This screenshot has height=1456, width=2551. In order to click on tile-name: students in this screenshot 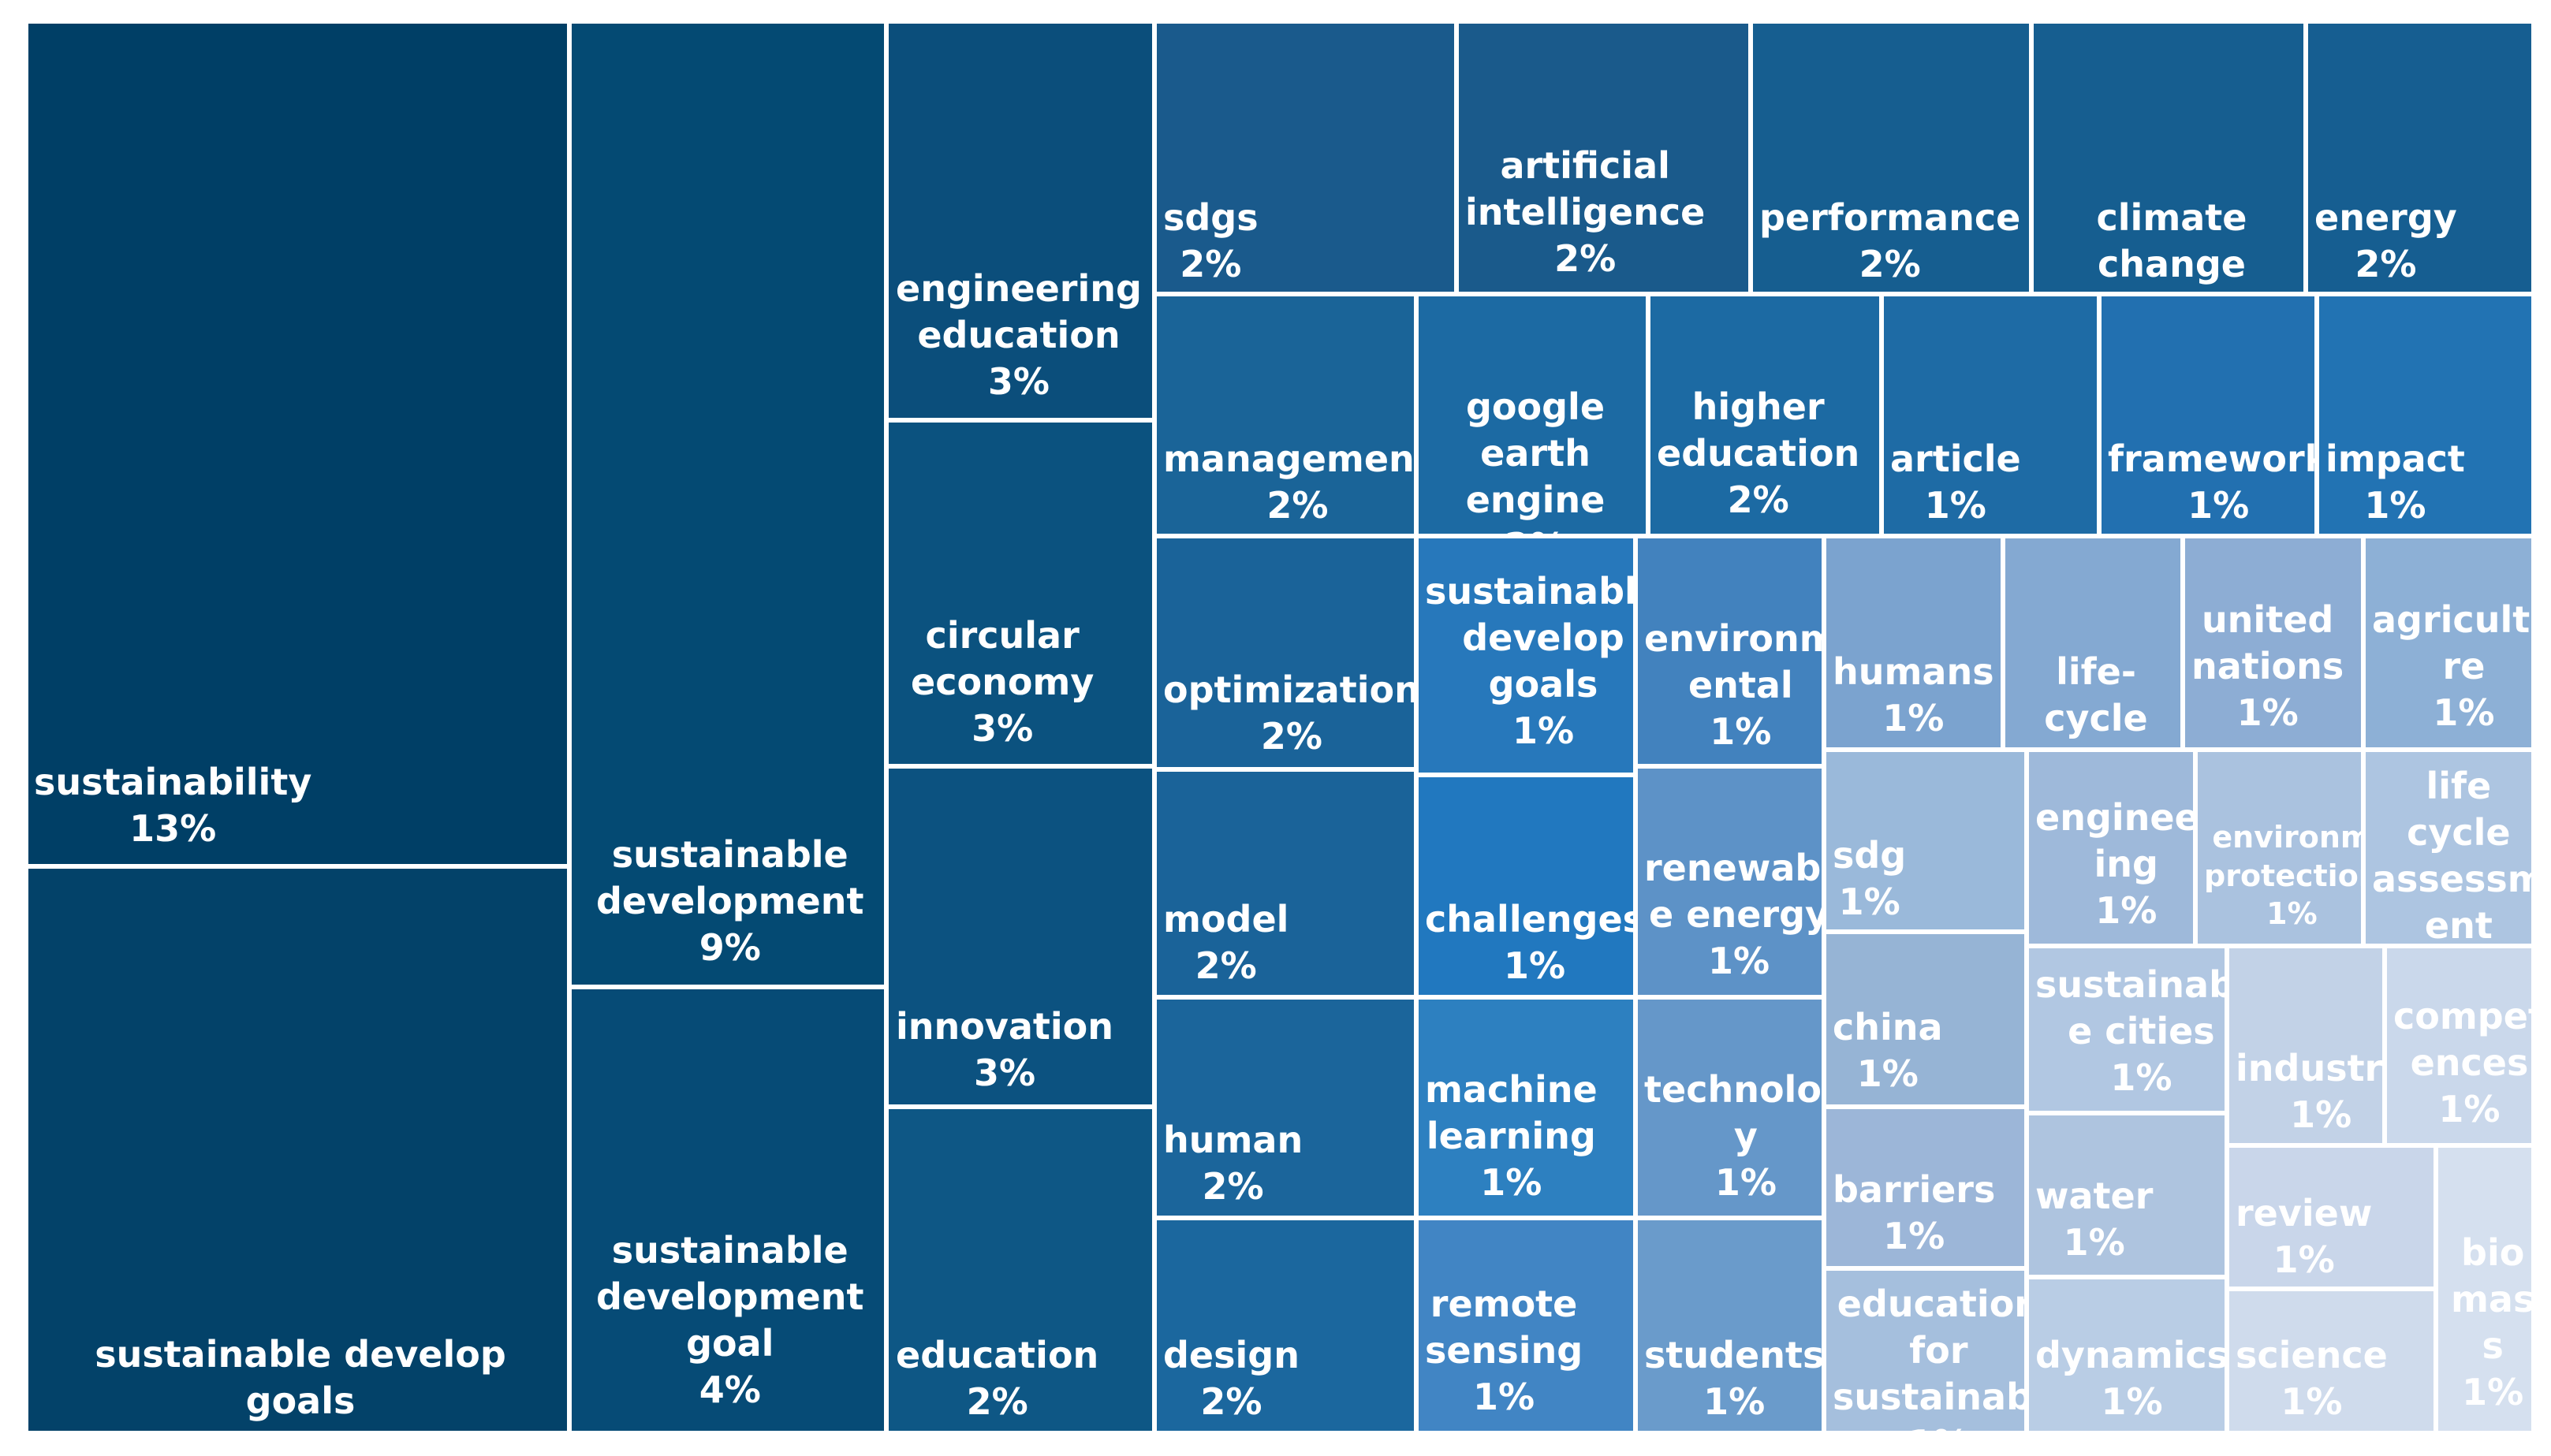, I will do `click(1734, 1355)`.